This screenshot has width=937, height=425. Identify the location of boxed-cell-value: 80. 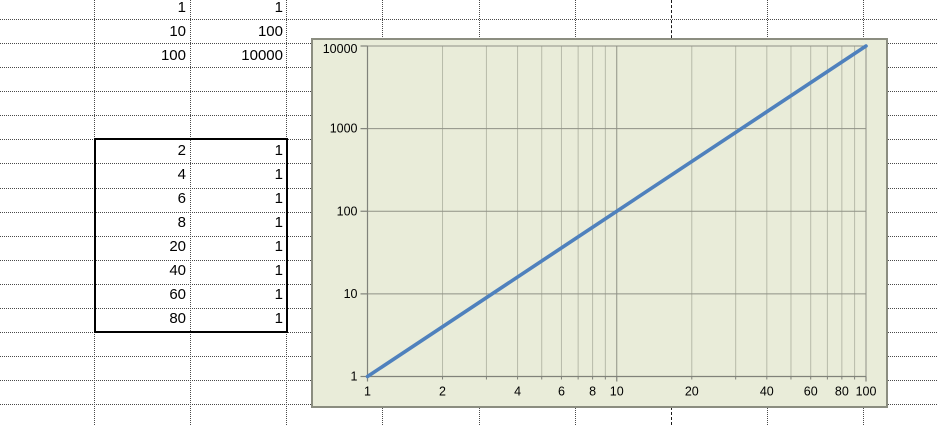
(177, 319).